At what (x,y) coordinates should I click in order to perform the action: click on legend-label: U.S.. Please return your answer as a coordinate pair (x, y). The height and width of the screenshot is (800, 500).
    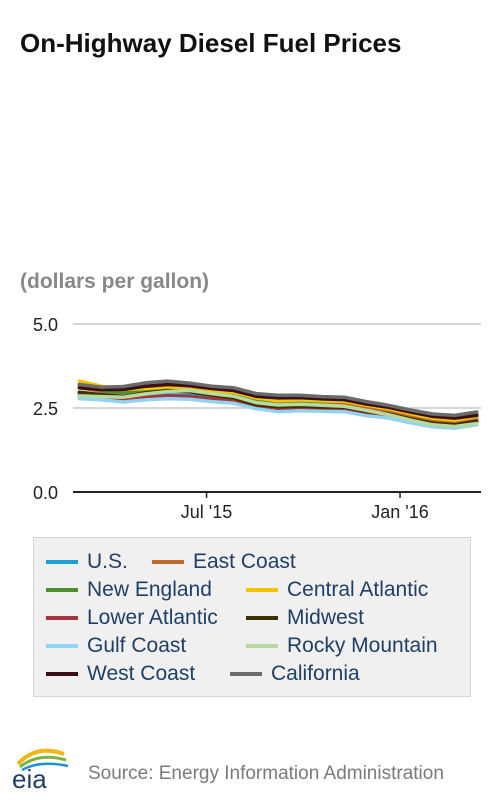
    Looking at the image, I should click on (107, 561).